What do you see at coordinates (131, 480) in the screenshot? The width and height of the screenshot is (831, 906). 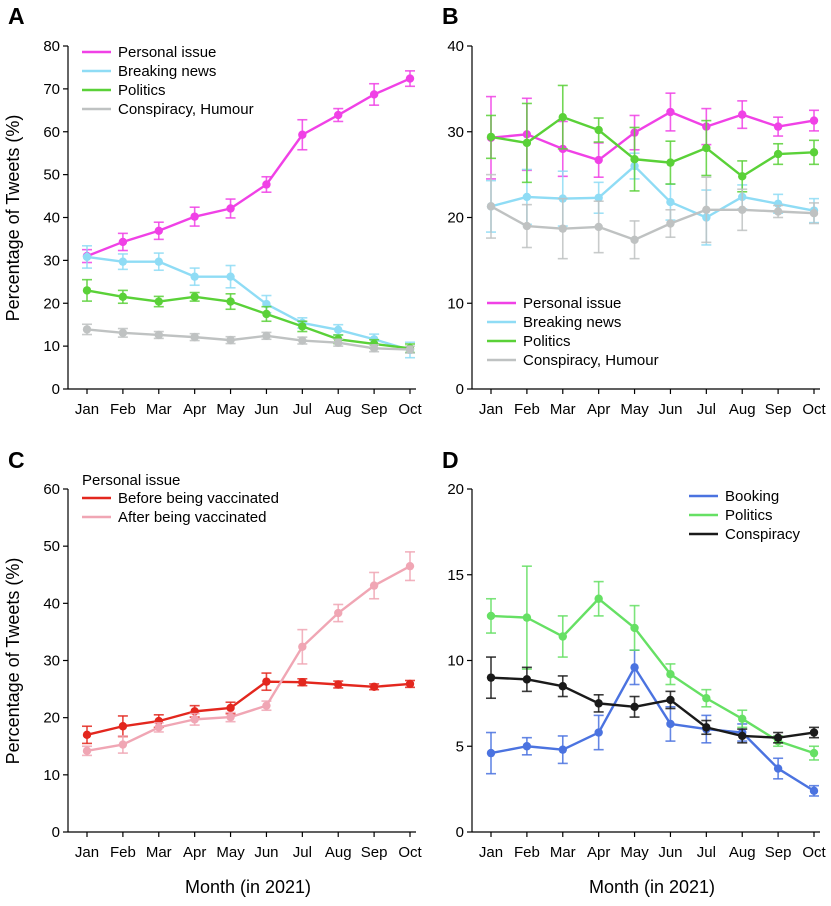 I see `legend-title: Personal issue` at bounding box center [131, 480].